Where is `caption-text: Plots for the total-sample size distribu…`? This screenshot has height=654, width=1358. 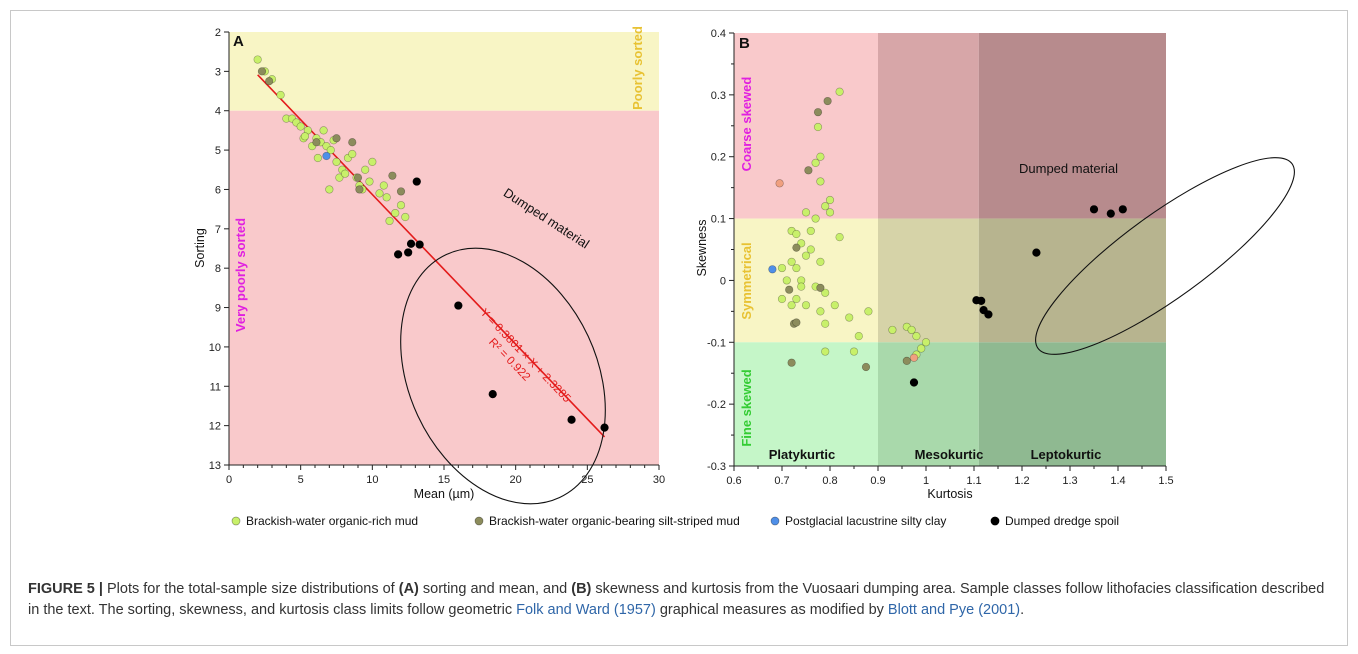 caption-text: Plots for the total-sample size distribu… is located at coordinates (250, 589).